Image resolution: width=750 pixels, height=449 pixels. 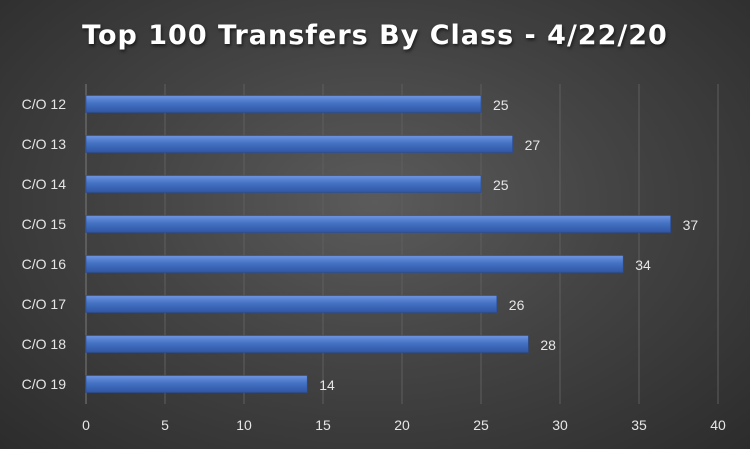 What do you see at coordinates (718, 425) in the screenshot?
I see `x-tick-label: 40` at bounding box center [718, 425].